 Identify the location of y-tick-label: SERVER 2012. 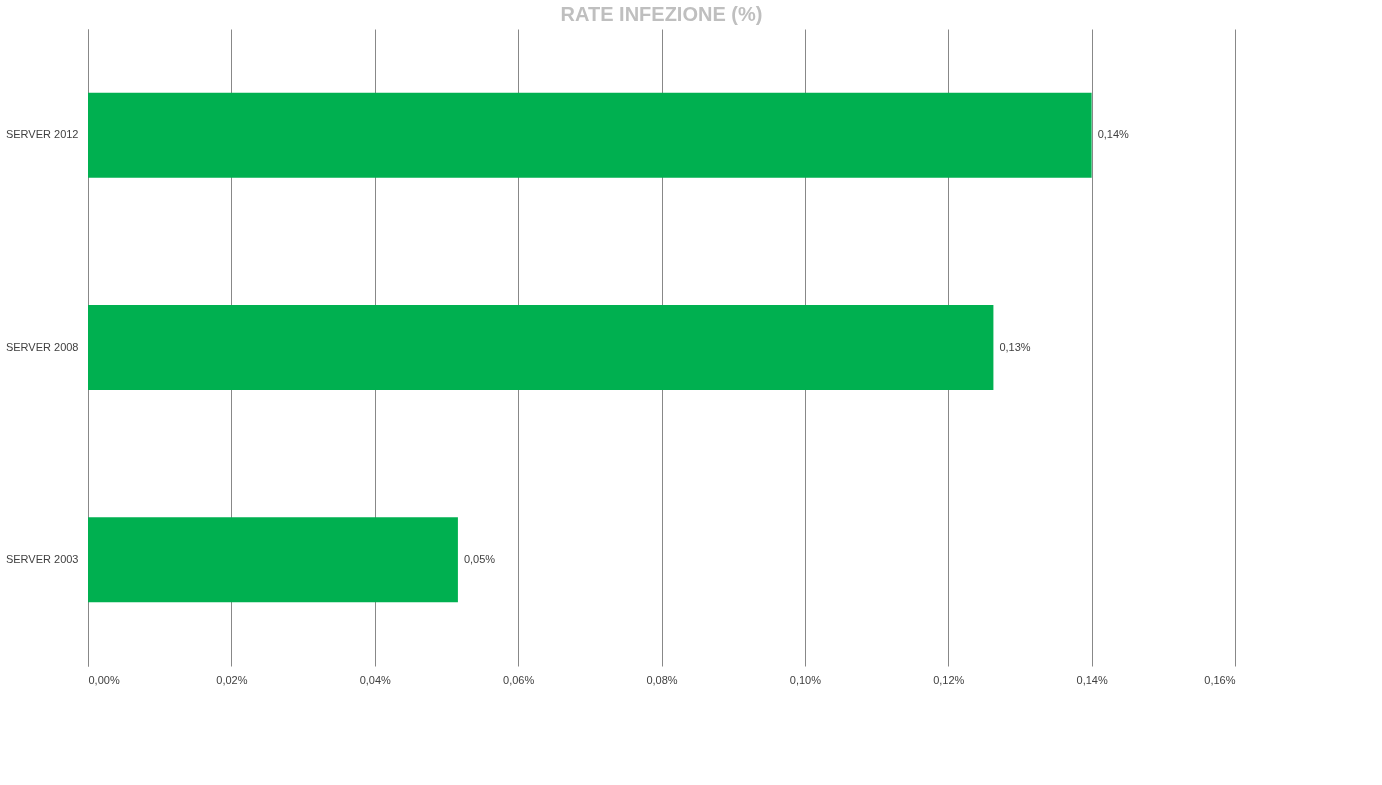
(42, 134).